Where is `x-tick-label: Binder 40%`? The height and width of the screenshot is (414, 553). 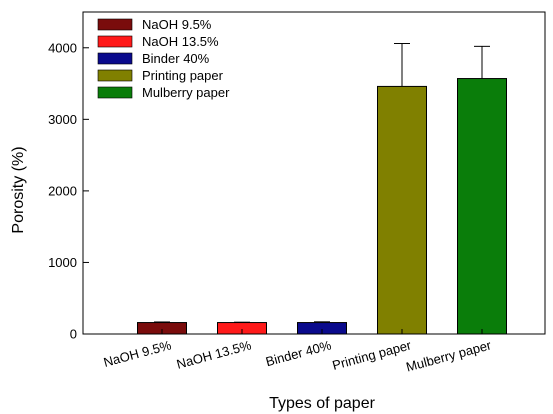
x-tick-label: Binder 40% is located at coordinates (298, 353).